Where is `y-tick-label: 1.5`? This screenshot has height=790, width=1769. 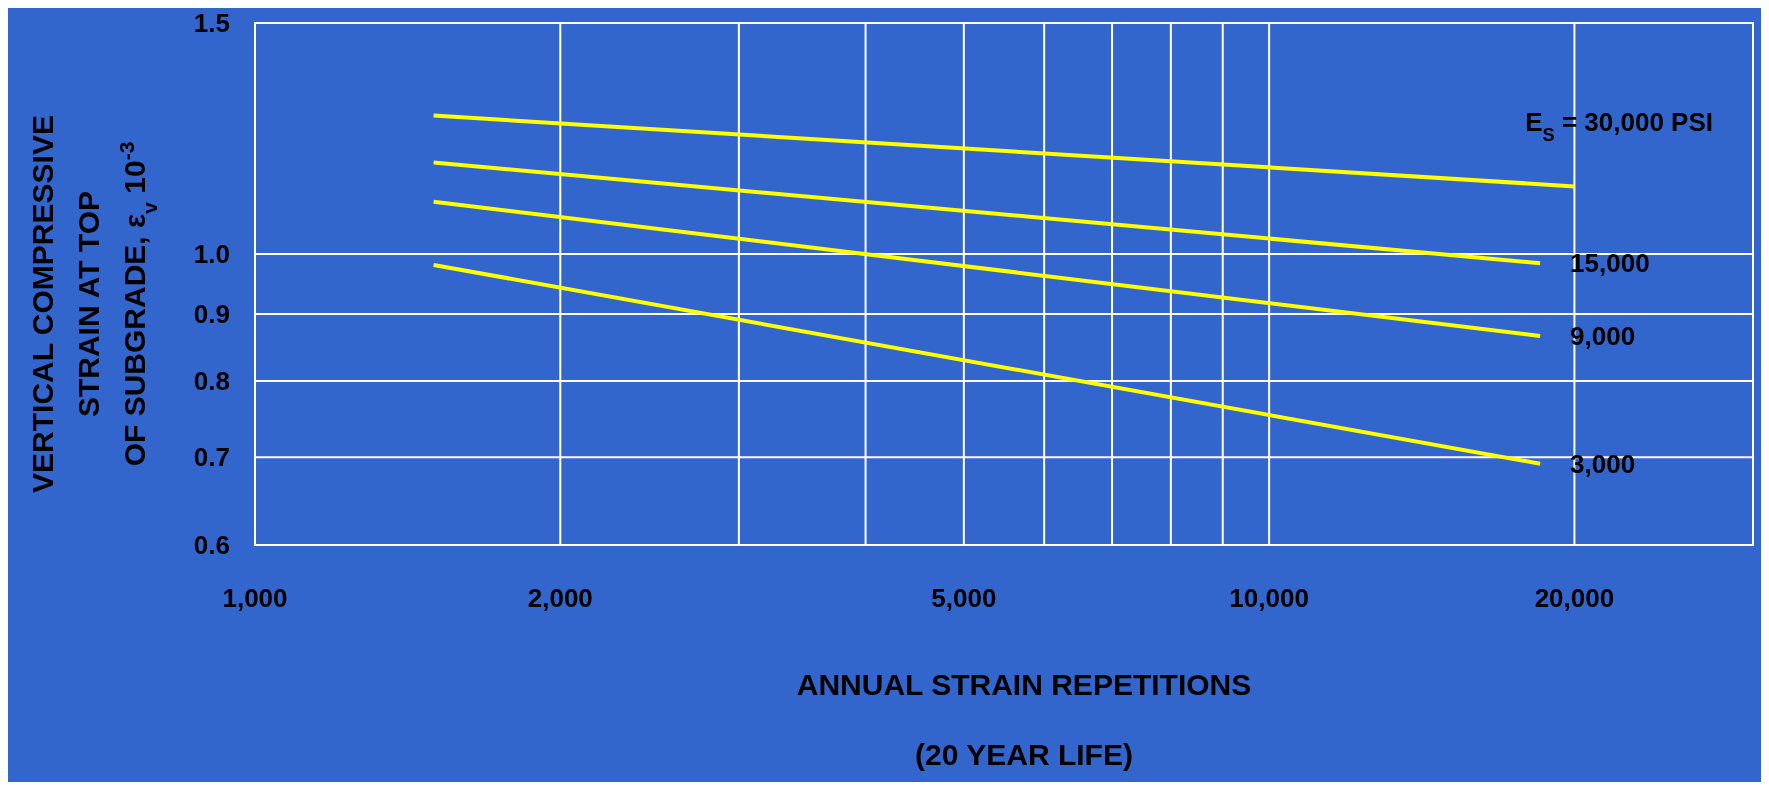 y-tick-label: 1.5 is located at coordinates (211, 23).